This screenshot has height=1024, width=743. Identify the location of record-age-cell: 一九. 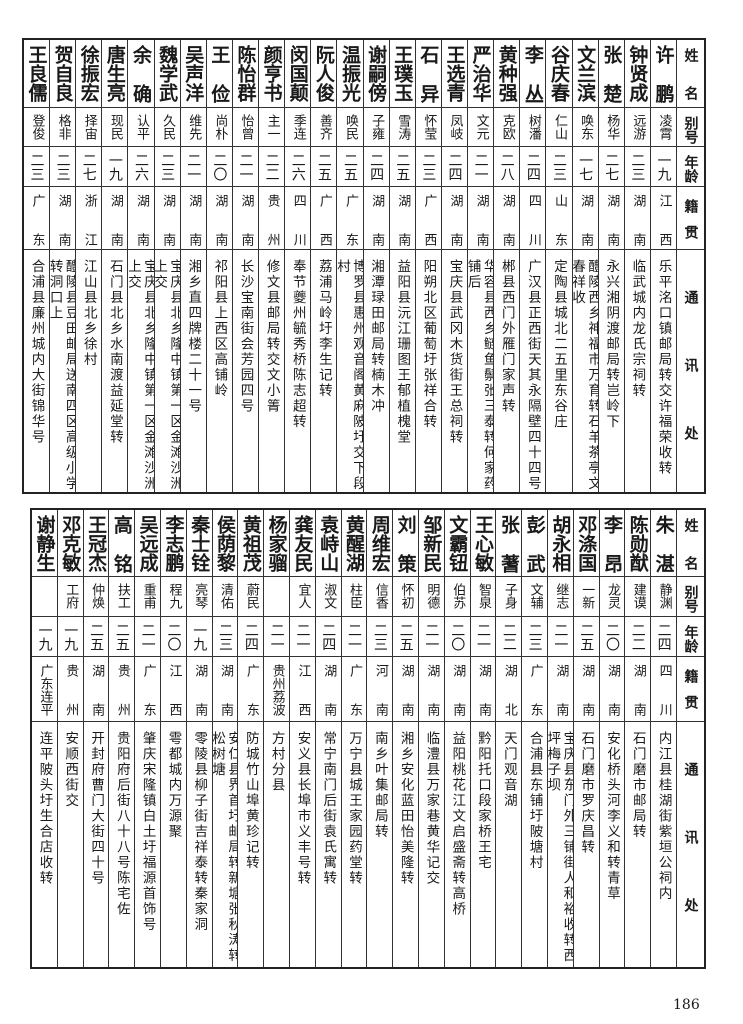
(663, 167).